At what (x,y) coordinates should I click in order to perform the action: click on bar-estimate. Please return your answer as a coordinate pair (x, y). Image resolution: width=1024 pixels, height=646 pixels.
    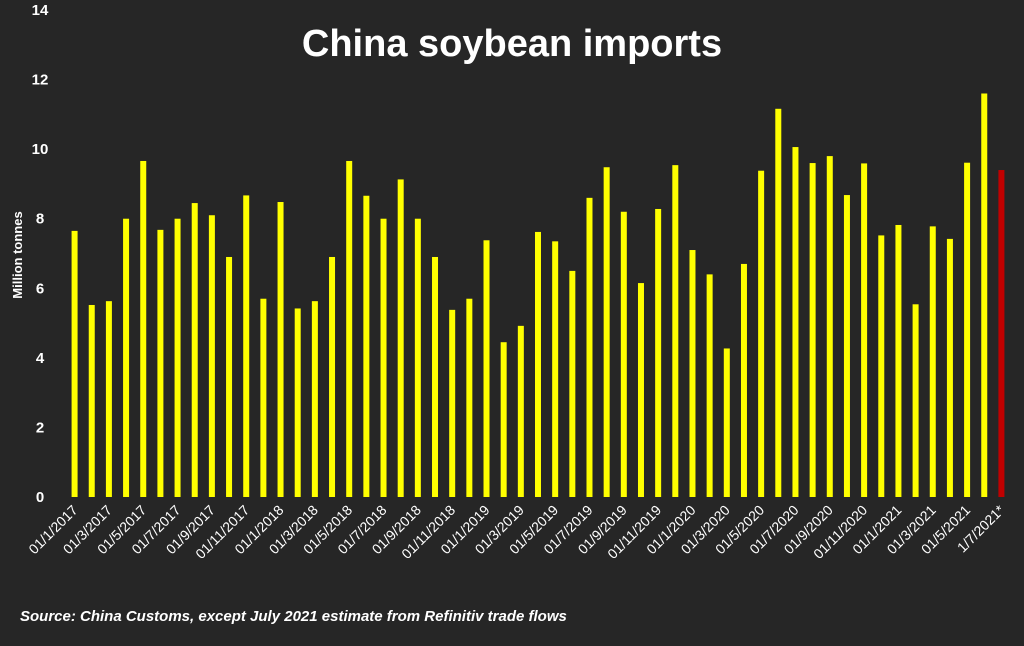
    Looking at the image, I should click on (1001, 333).